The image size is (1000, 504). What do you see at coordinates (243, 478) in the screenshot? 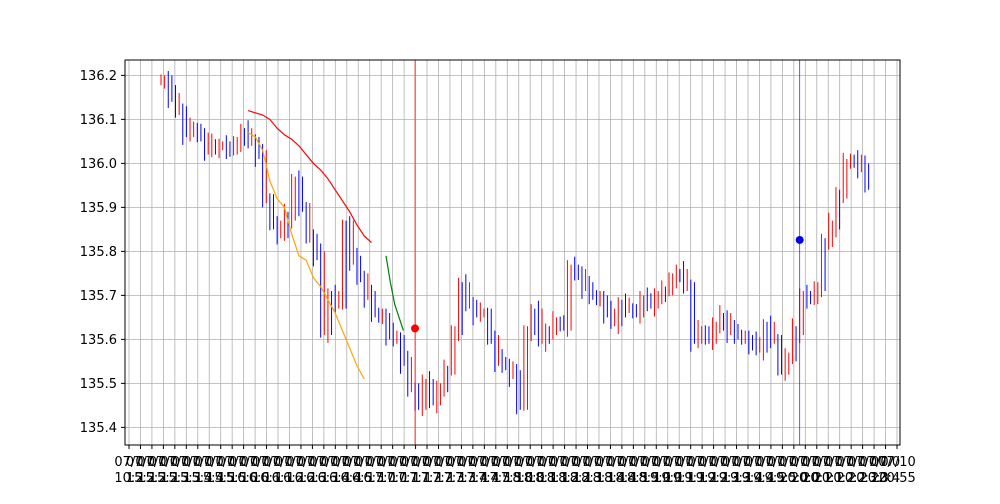
I see `x-tick-label-time: 16:0` at bounding box center [243, 478].